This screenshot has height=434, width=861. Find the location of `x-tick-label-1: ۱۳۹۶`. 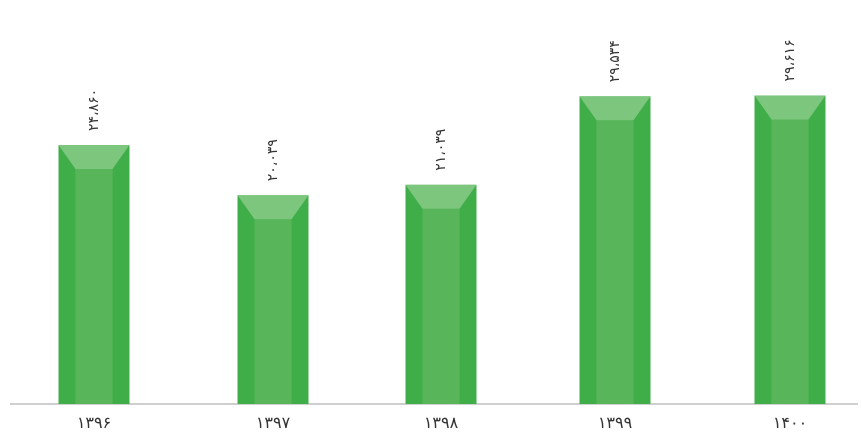

x-tick-label-1: ۱۳۹۶ is located at coordinates (94, 422).